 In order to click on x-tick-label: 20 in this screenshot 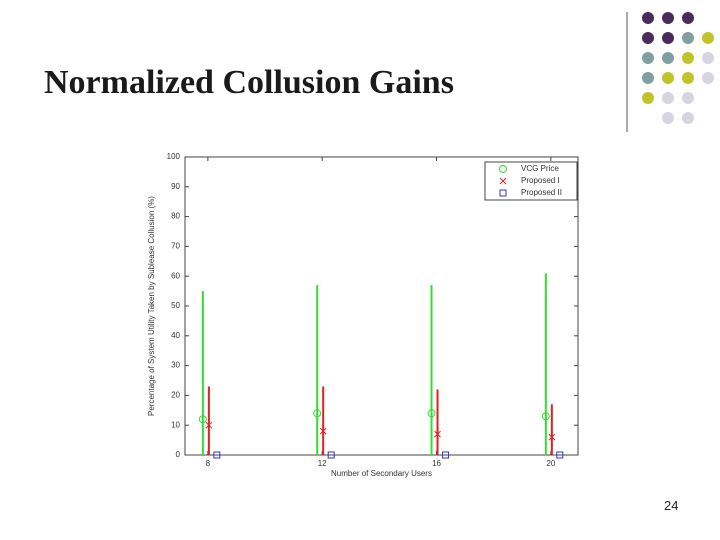, I will do `click(550, 463)`.